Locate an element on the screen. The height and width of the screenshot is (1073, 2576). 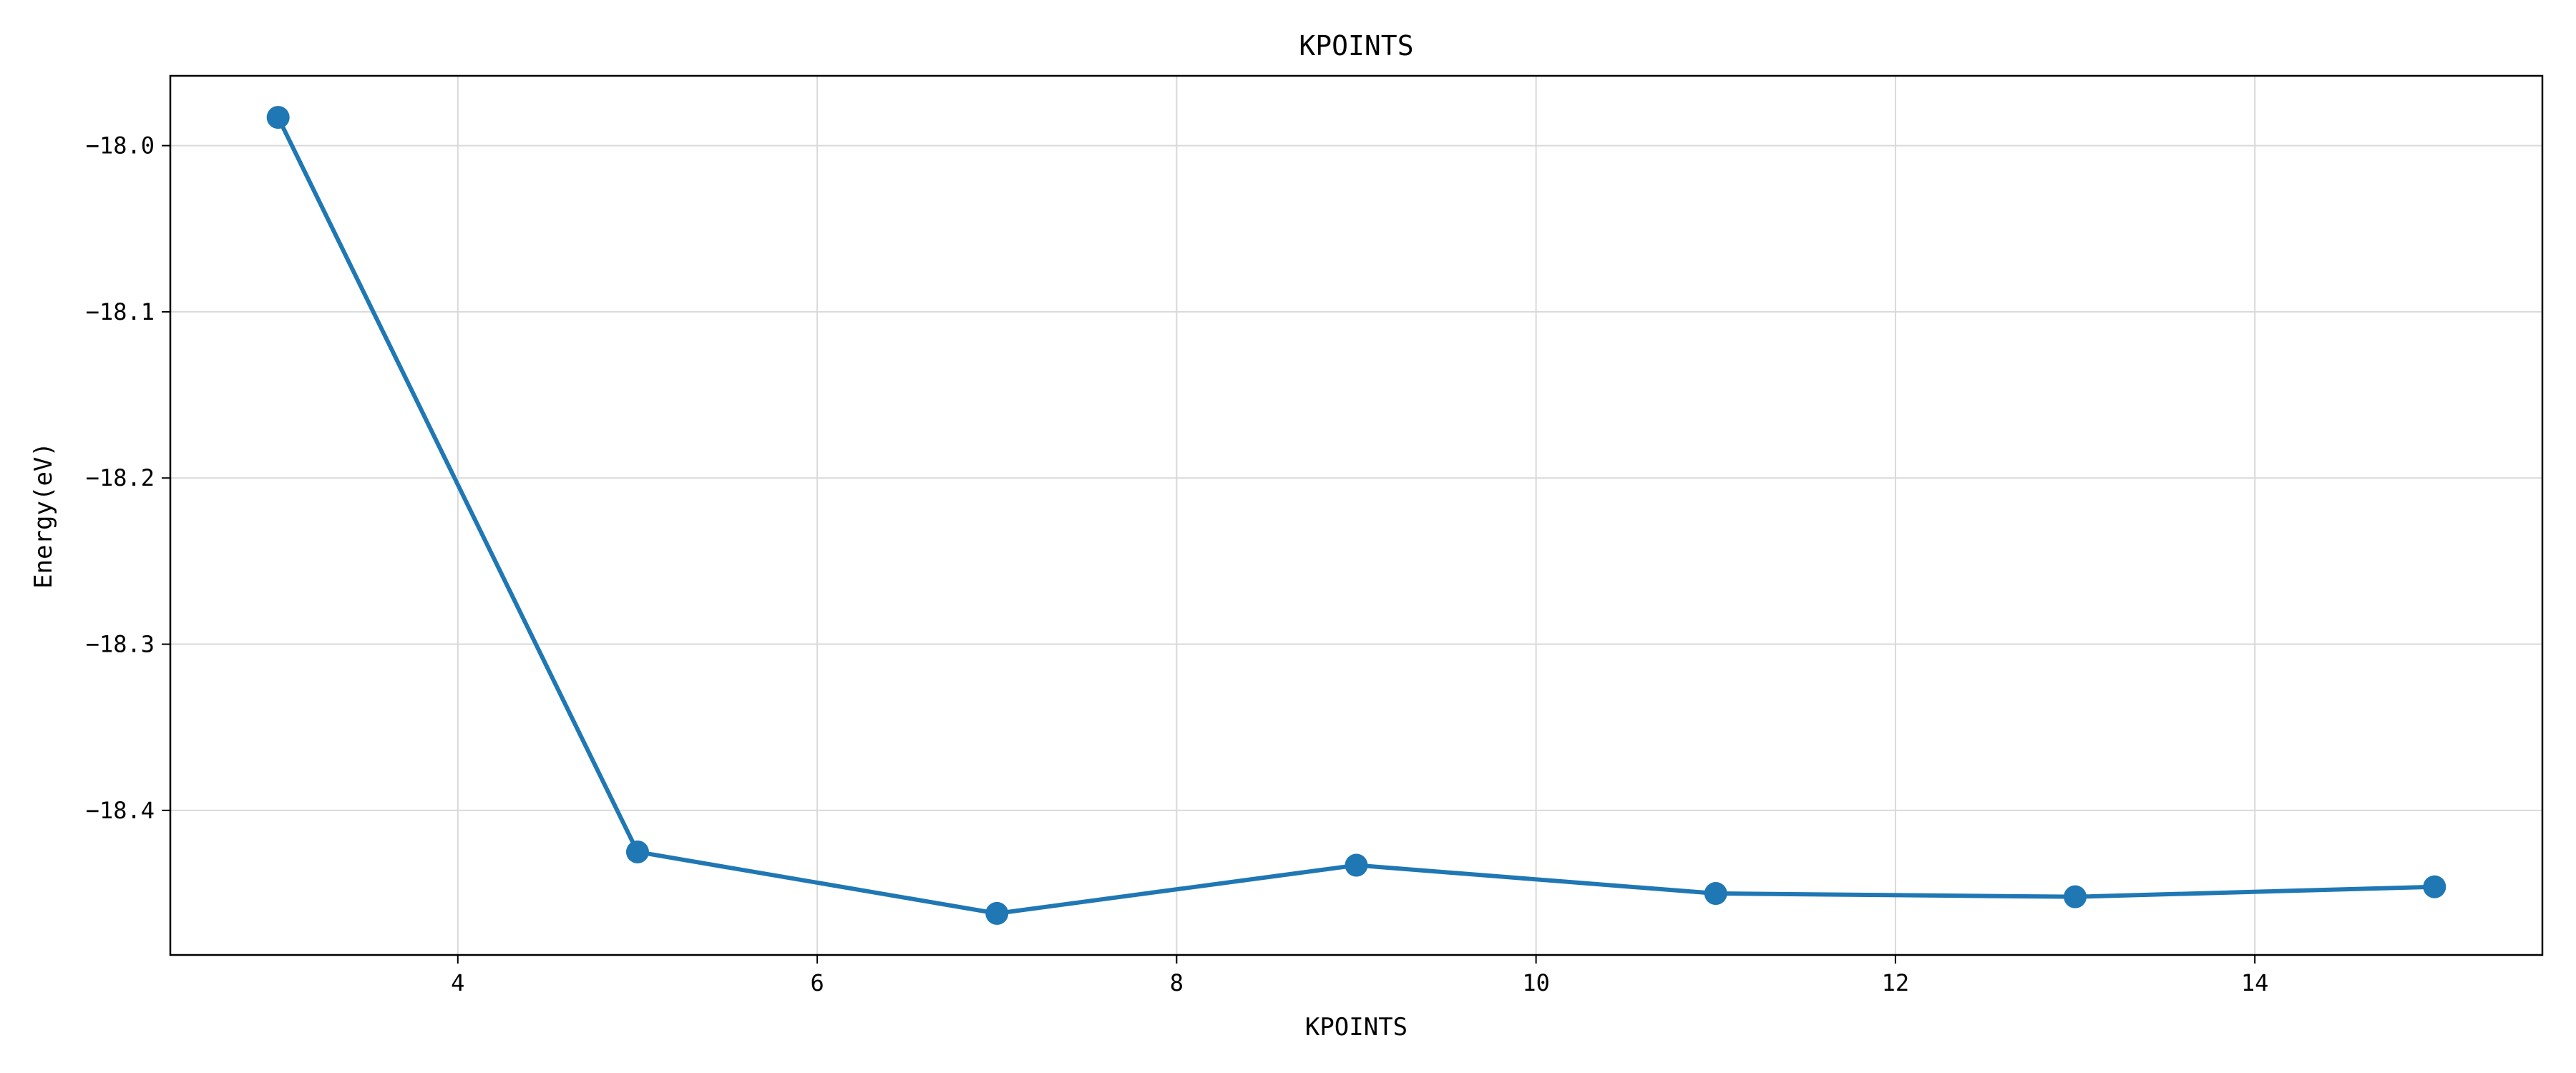
y-tick-label: −18.4 is located at coordinates (120, 810).